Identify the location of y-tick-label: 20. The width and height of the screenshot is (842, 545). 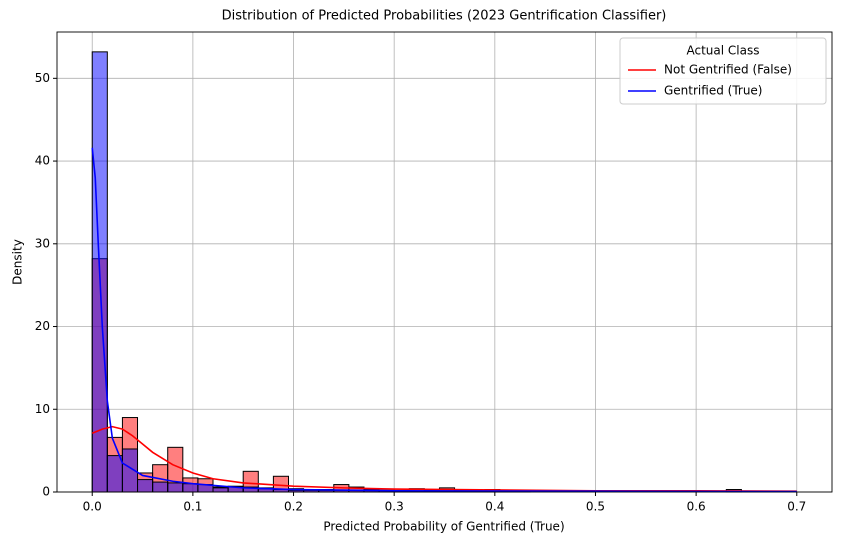
(42, 326).